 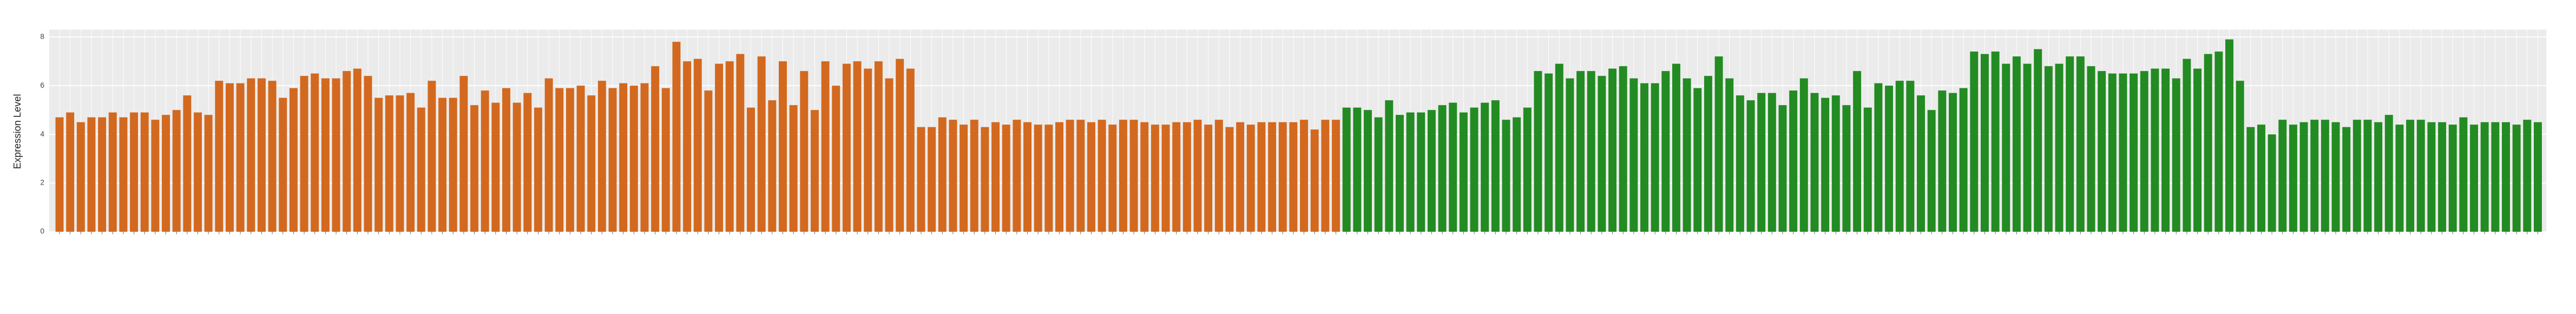 What do you see at coordinates (17, 131) in the screenshot?
I see `y-axis-label: Expression Level` at bounding box center [17, 131].